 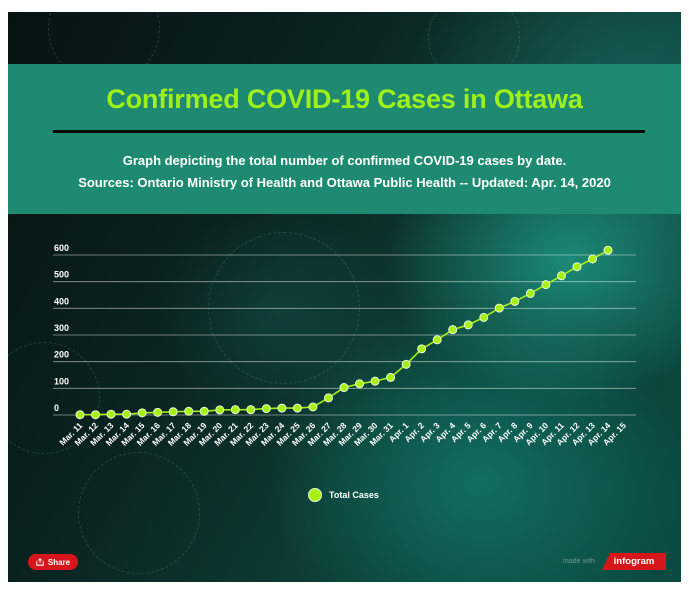 I want to click on virus-decoration, so click(x=139, y=513).